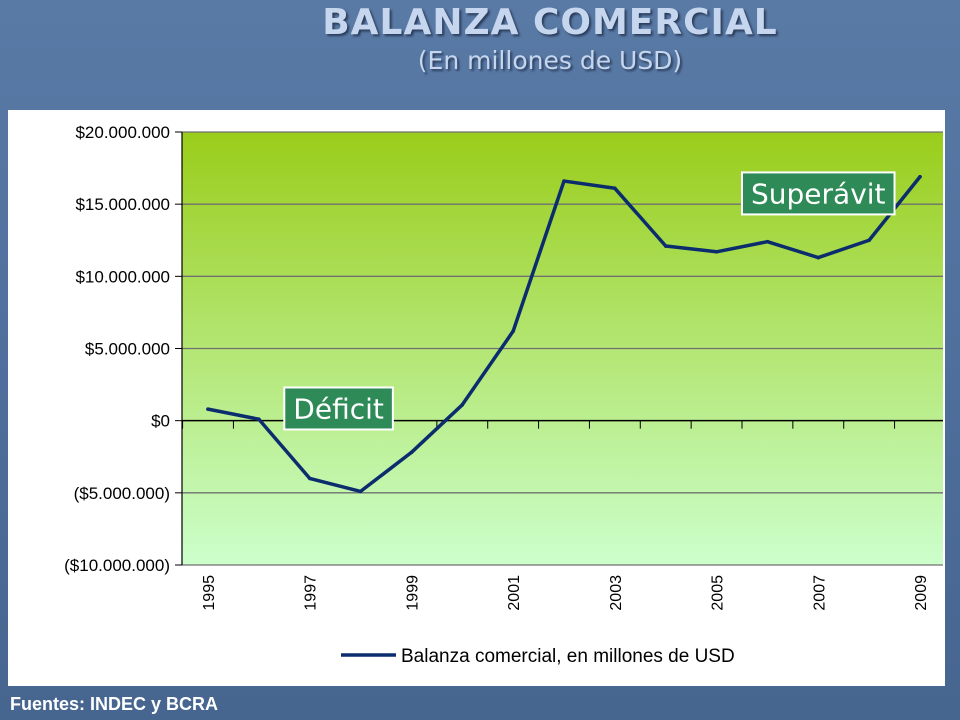  I want to click on y-tick-label: $15.000.000, so click(122, 204).